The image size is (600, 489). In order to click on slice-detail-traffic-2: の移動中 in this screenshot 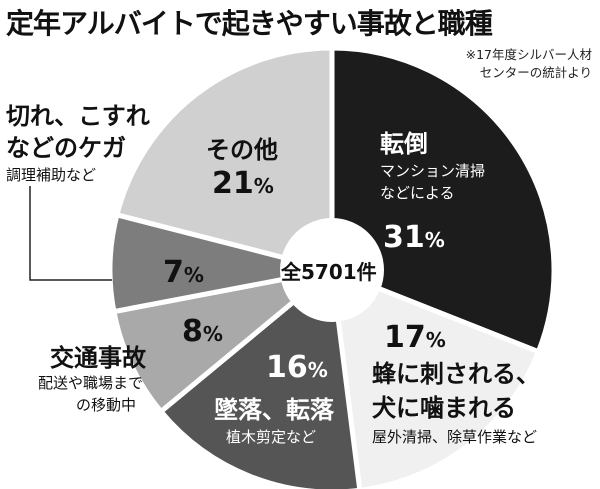, I will do `click(106, 405)`.